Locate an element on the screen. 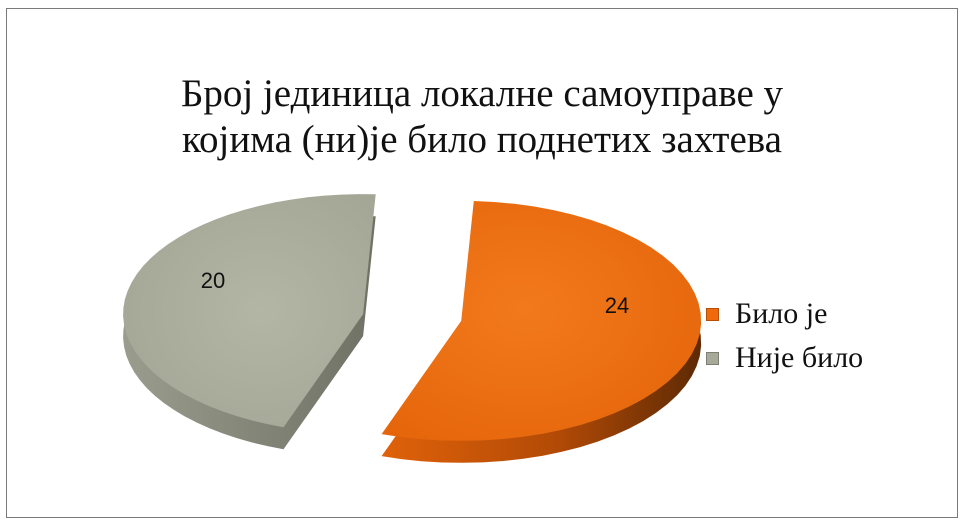  data-label-bilo-je: 24 is located at coordinates (617, 305).